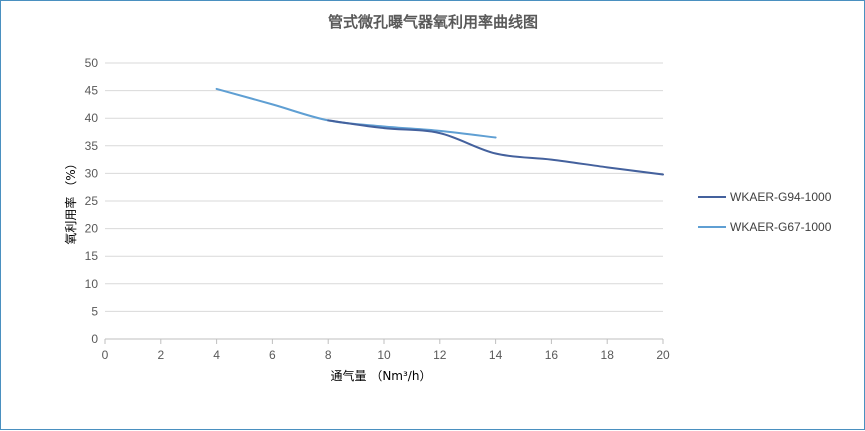  Describe the element at coordinates (70, 200) in the screenshot. I see `y-axis-label: 氧利用率 （%）` at that location.